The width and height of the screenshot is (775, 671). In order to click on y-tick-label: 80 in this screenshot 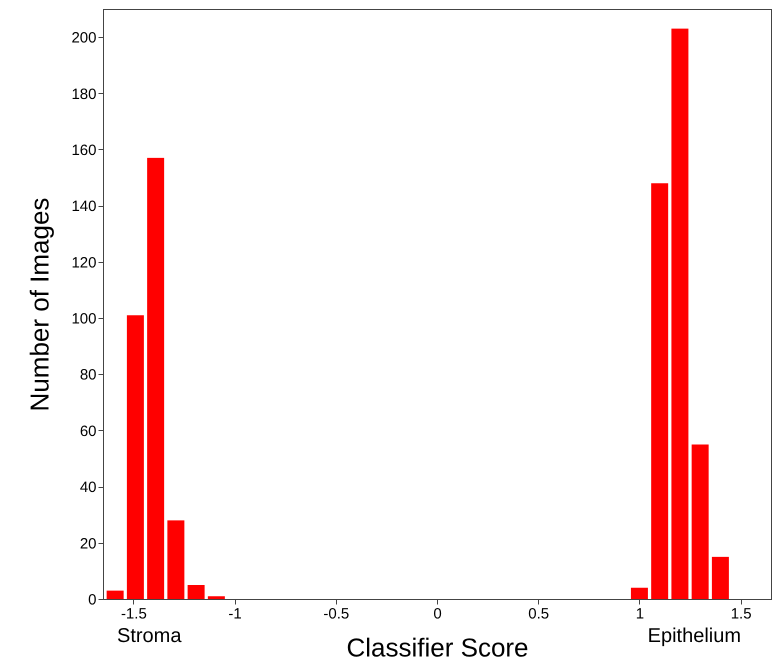, I will do `click(88, 375)`.